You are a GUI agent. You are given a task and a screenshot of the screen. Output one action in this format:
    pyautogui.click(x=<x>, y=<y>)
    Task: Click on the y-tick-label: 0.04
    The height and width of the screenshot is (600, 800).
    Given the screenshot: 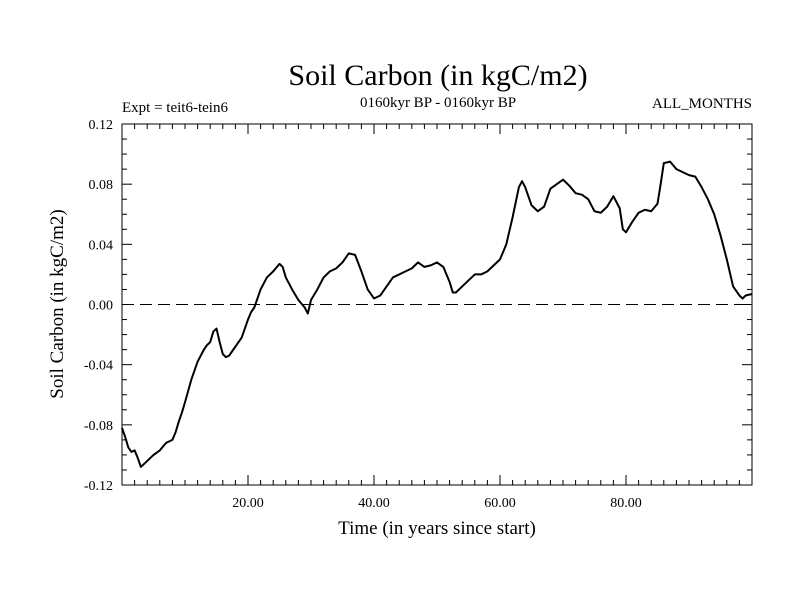 What is the action you would take?
    pyautogui.click(x=101, y=245)
    